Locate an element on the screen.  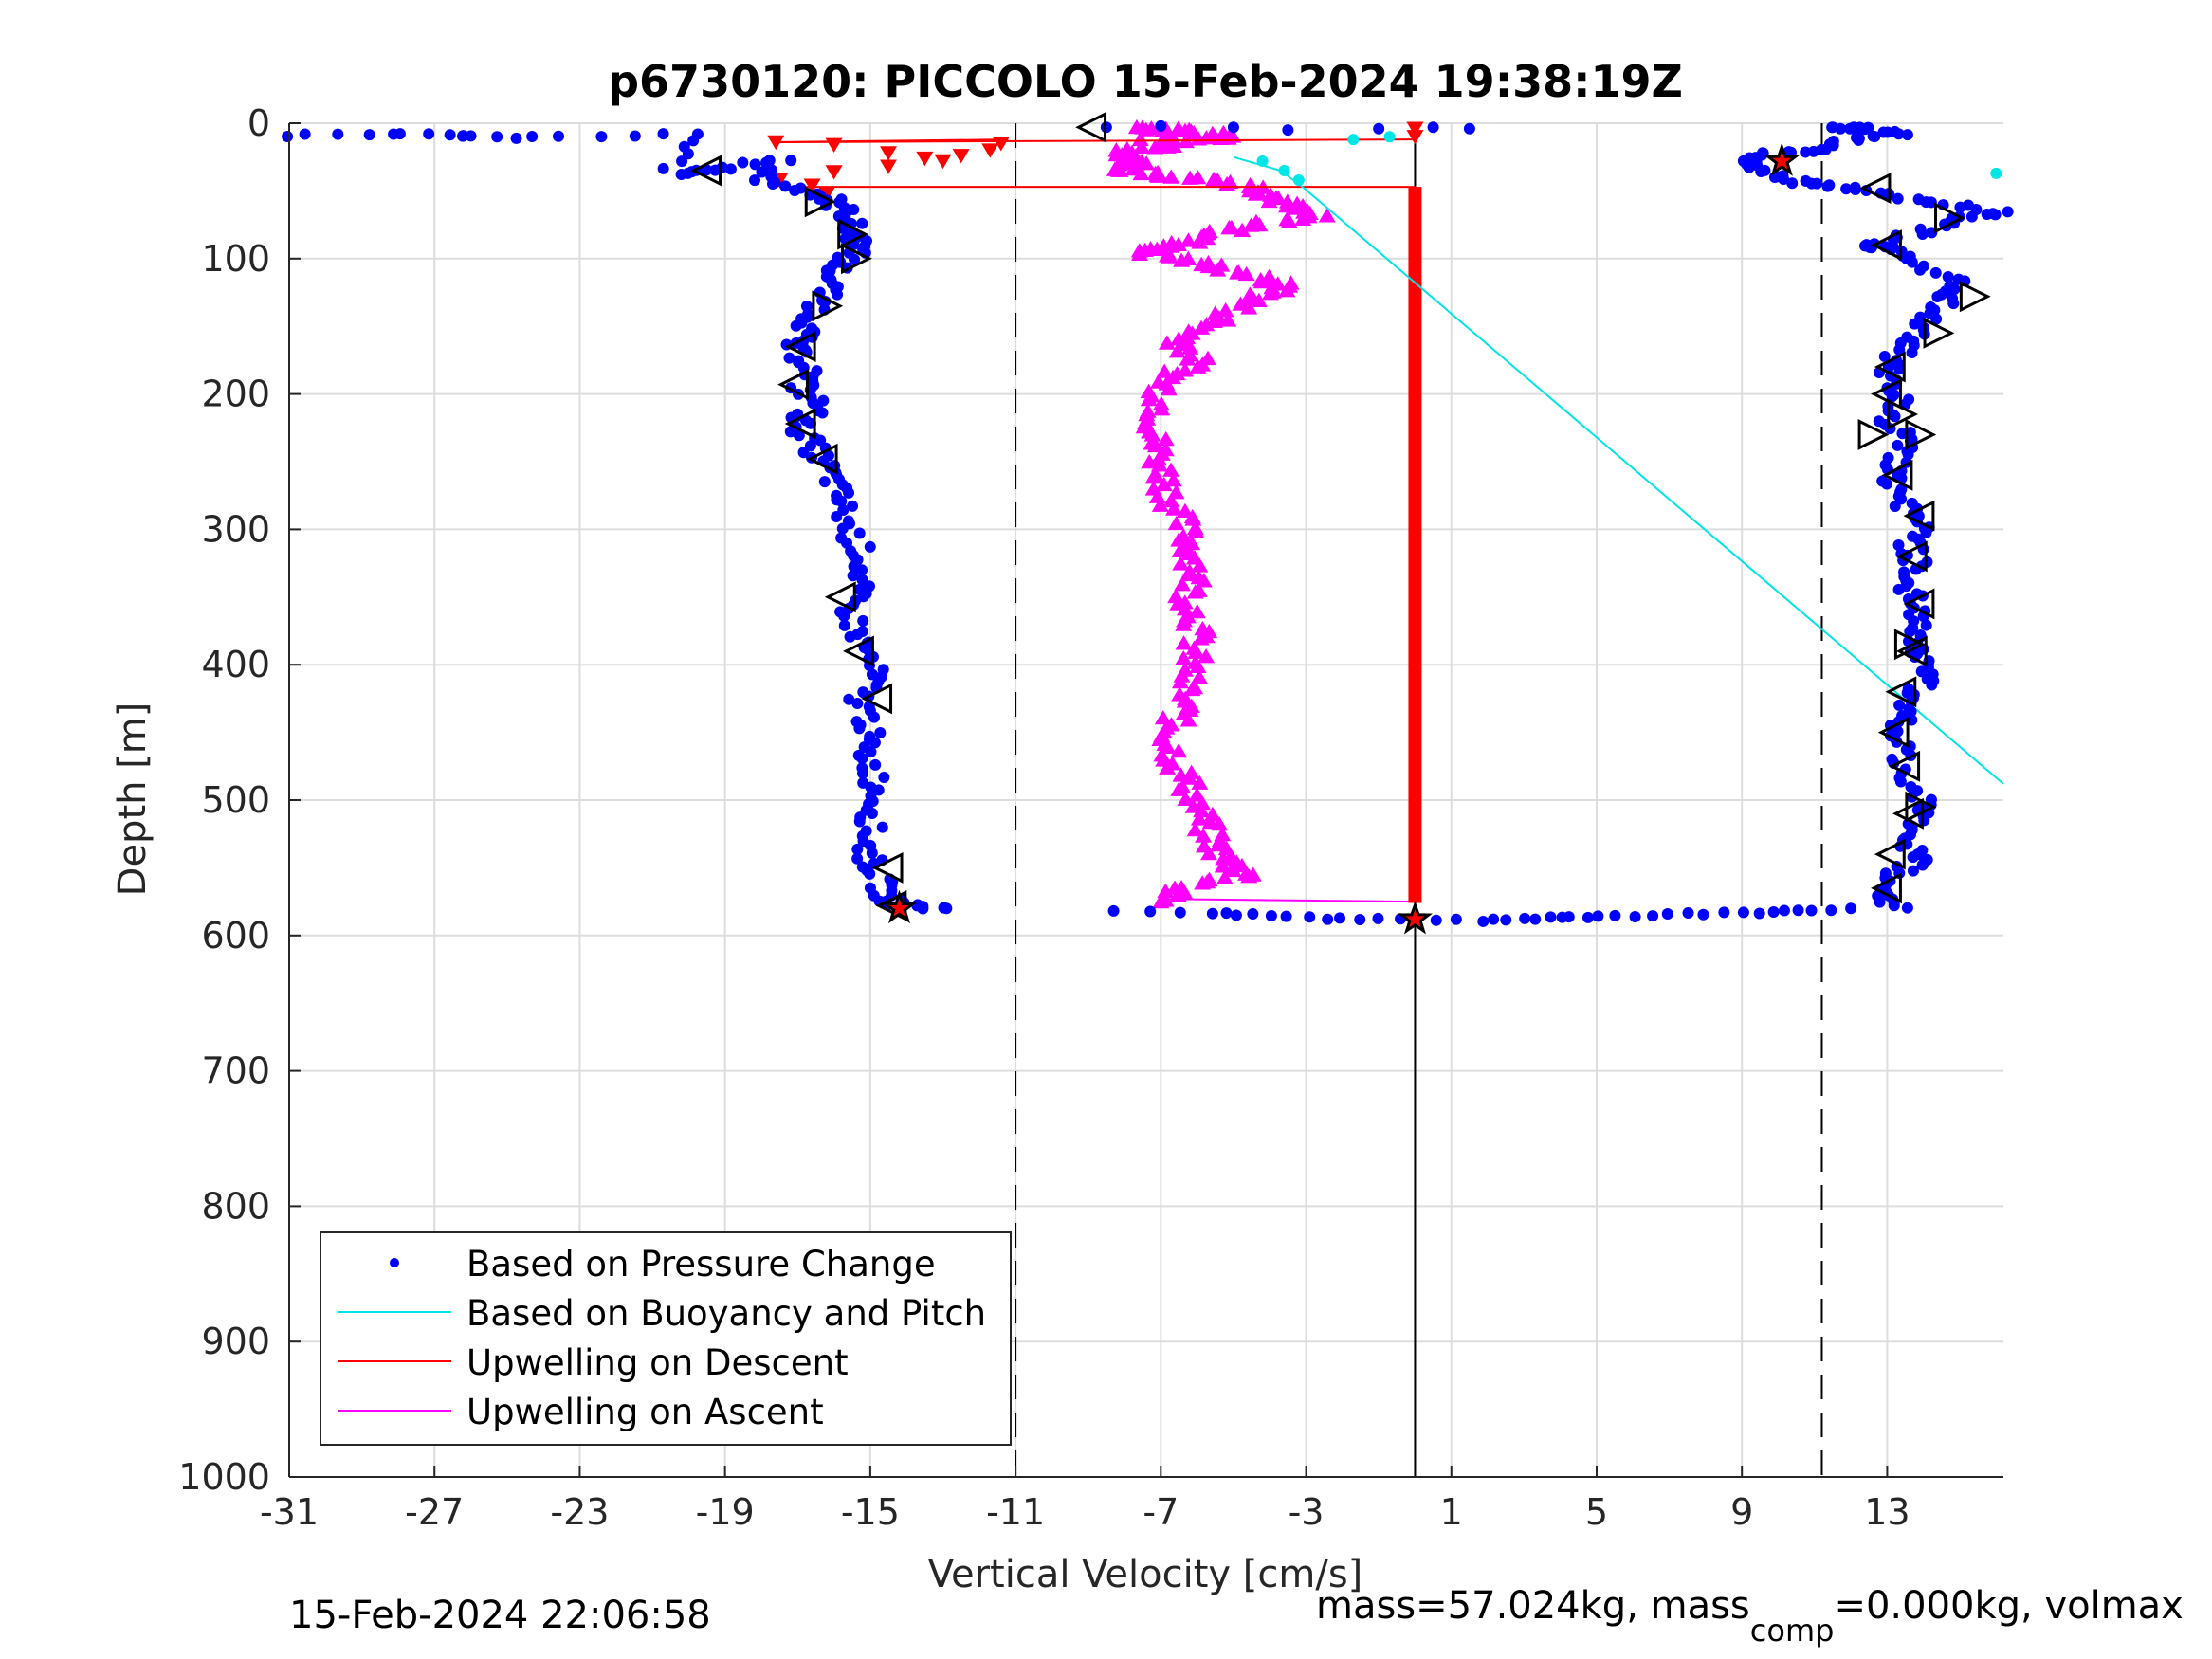
x-tick-label: -3 is located at coordinates (1307, 1512).